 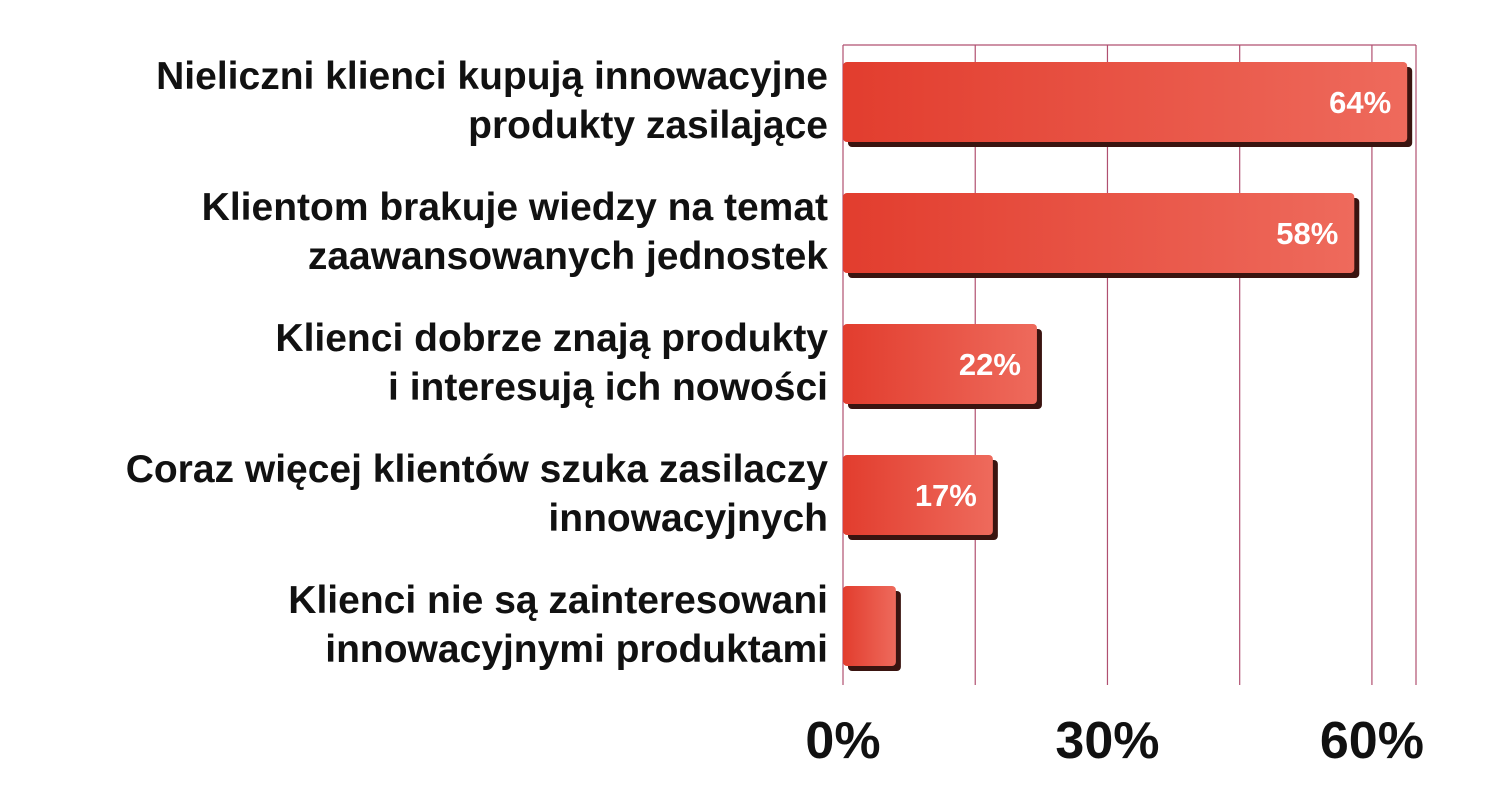 I want to click on x-tick-label-1: 30%, so click(x=1107, y=741).